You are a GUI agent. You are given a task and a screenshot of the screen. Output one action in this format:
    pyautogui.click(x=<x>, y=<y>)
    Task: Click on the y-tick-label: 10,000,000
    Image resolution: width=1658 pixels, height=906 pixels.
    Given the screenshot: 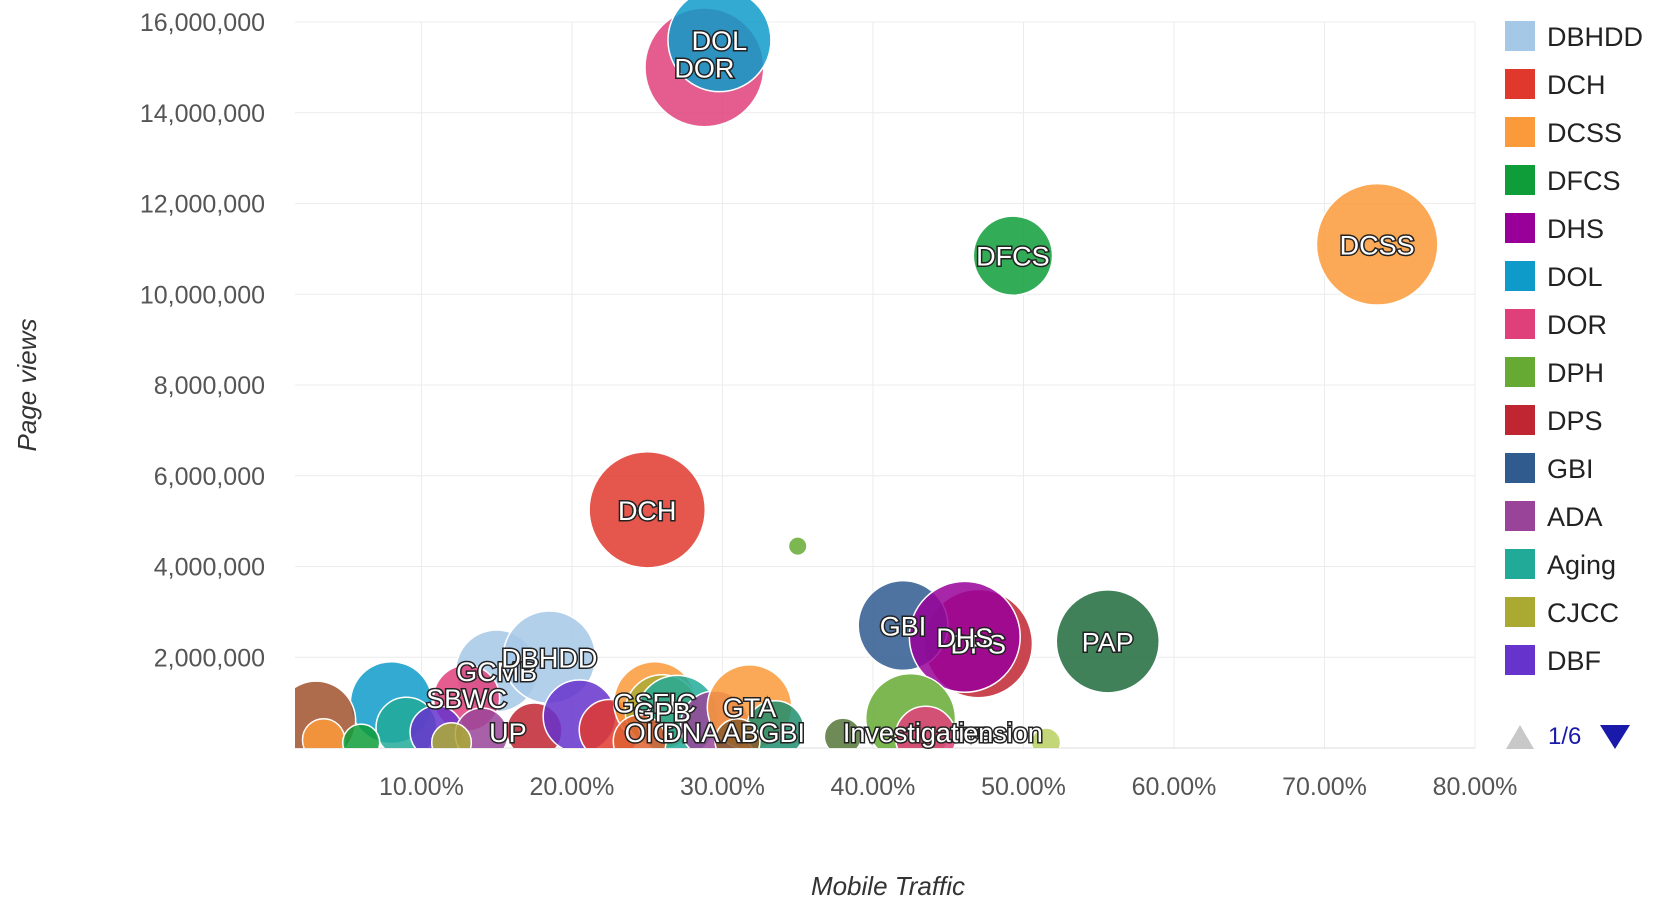 What is the action you would take?
    pyautogui.click(x=202, y=295)
    